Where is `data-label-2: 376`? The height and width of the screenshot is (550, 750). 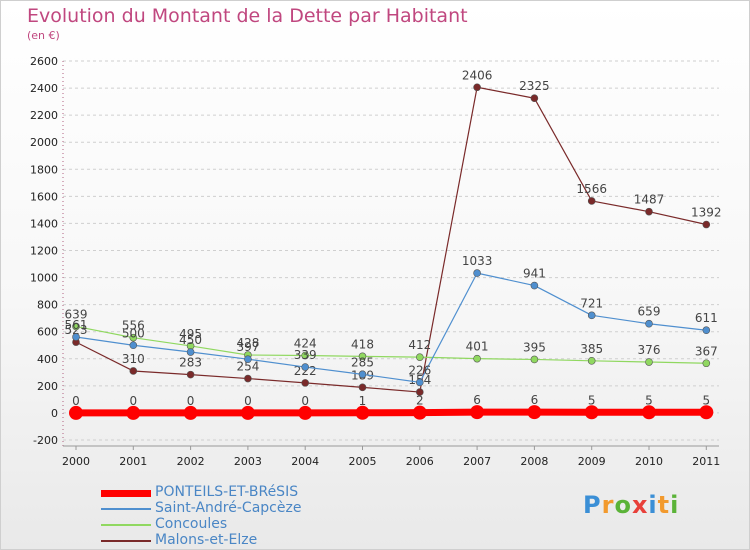 data-label-2: 376 is located at coordinates (649, 350).